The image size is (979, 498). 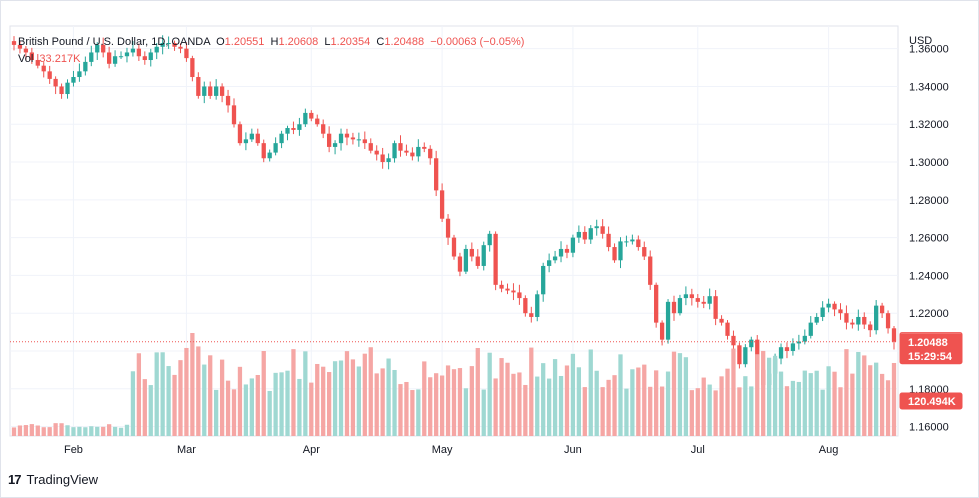 I want to click on tradingview-mark-icon: 17, so click(x=15, y=479).